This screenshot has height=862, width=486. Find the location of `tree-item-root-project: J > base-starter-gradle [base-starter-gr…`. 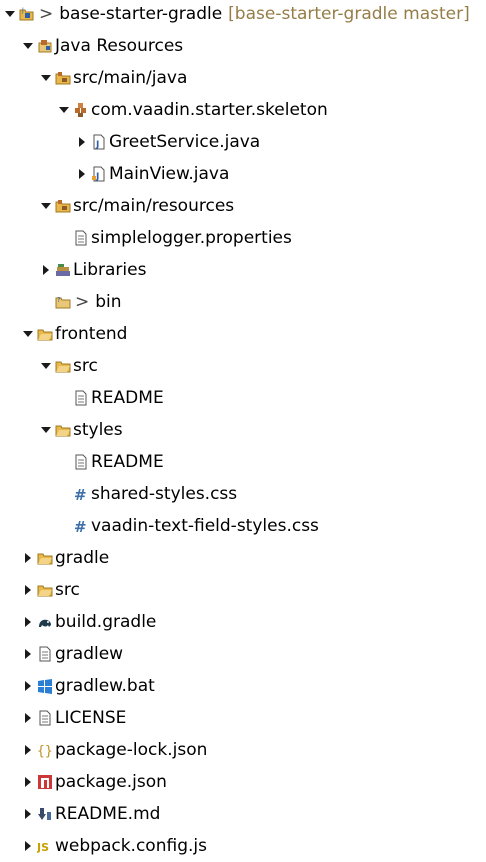

tree-item-root-project: J > base-starter-gradle [base-starter-gr… is located at coordinates (236, 14).